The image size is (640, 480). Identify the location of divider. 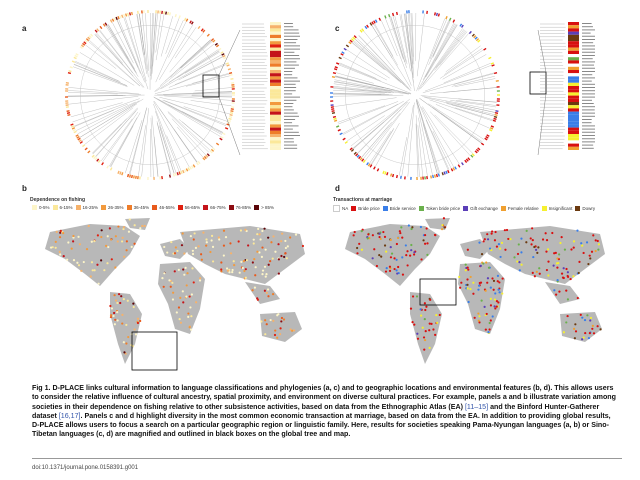
(327, 458).